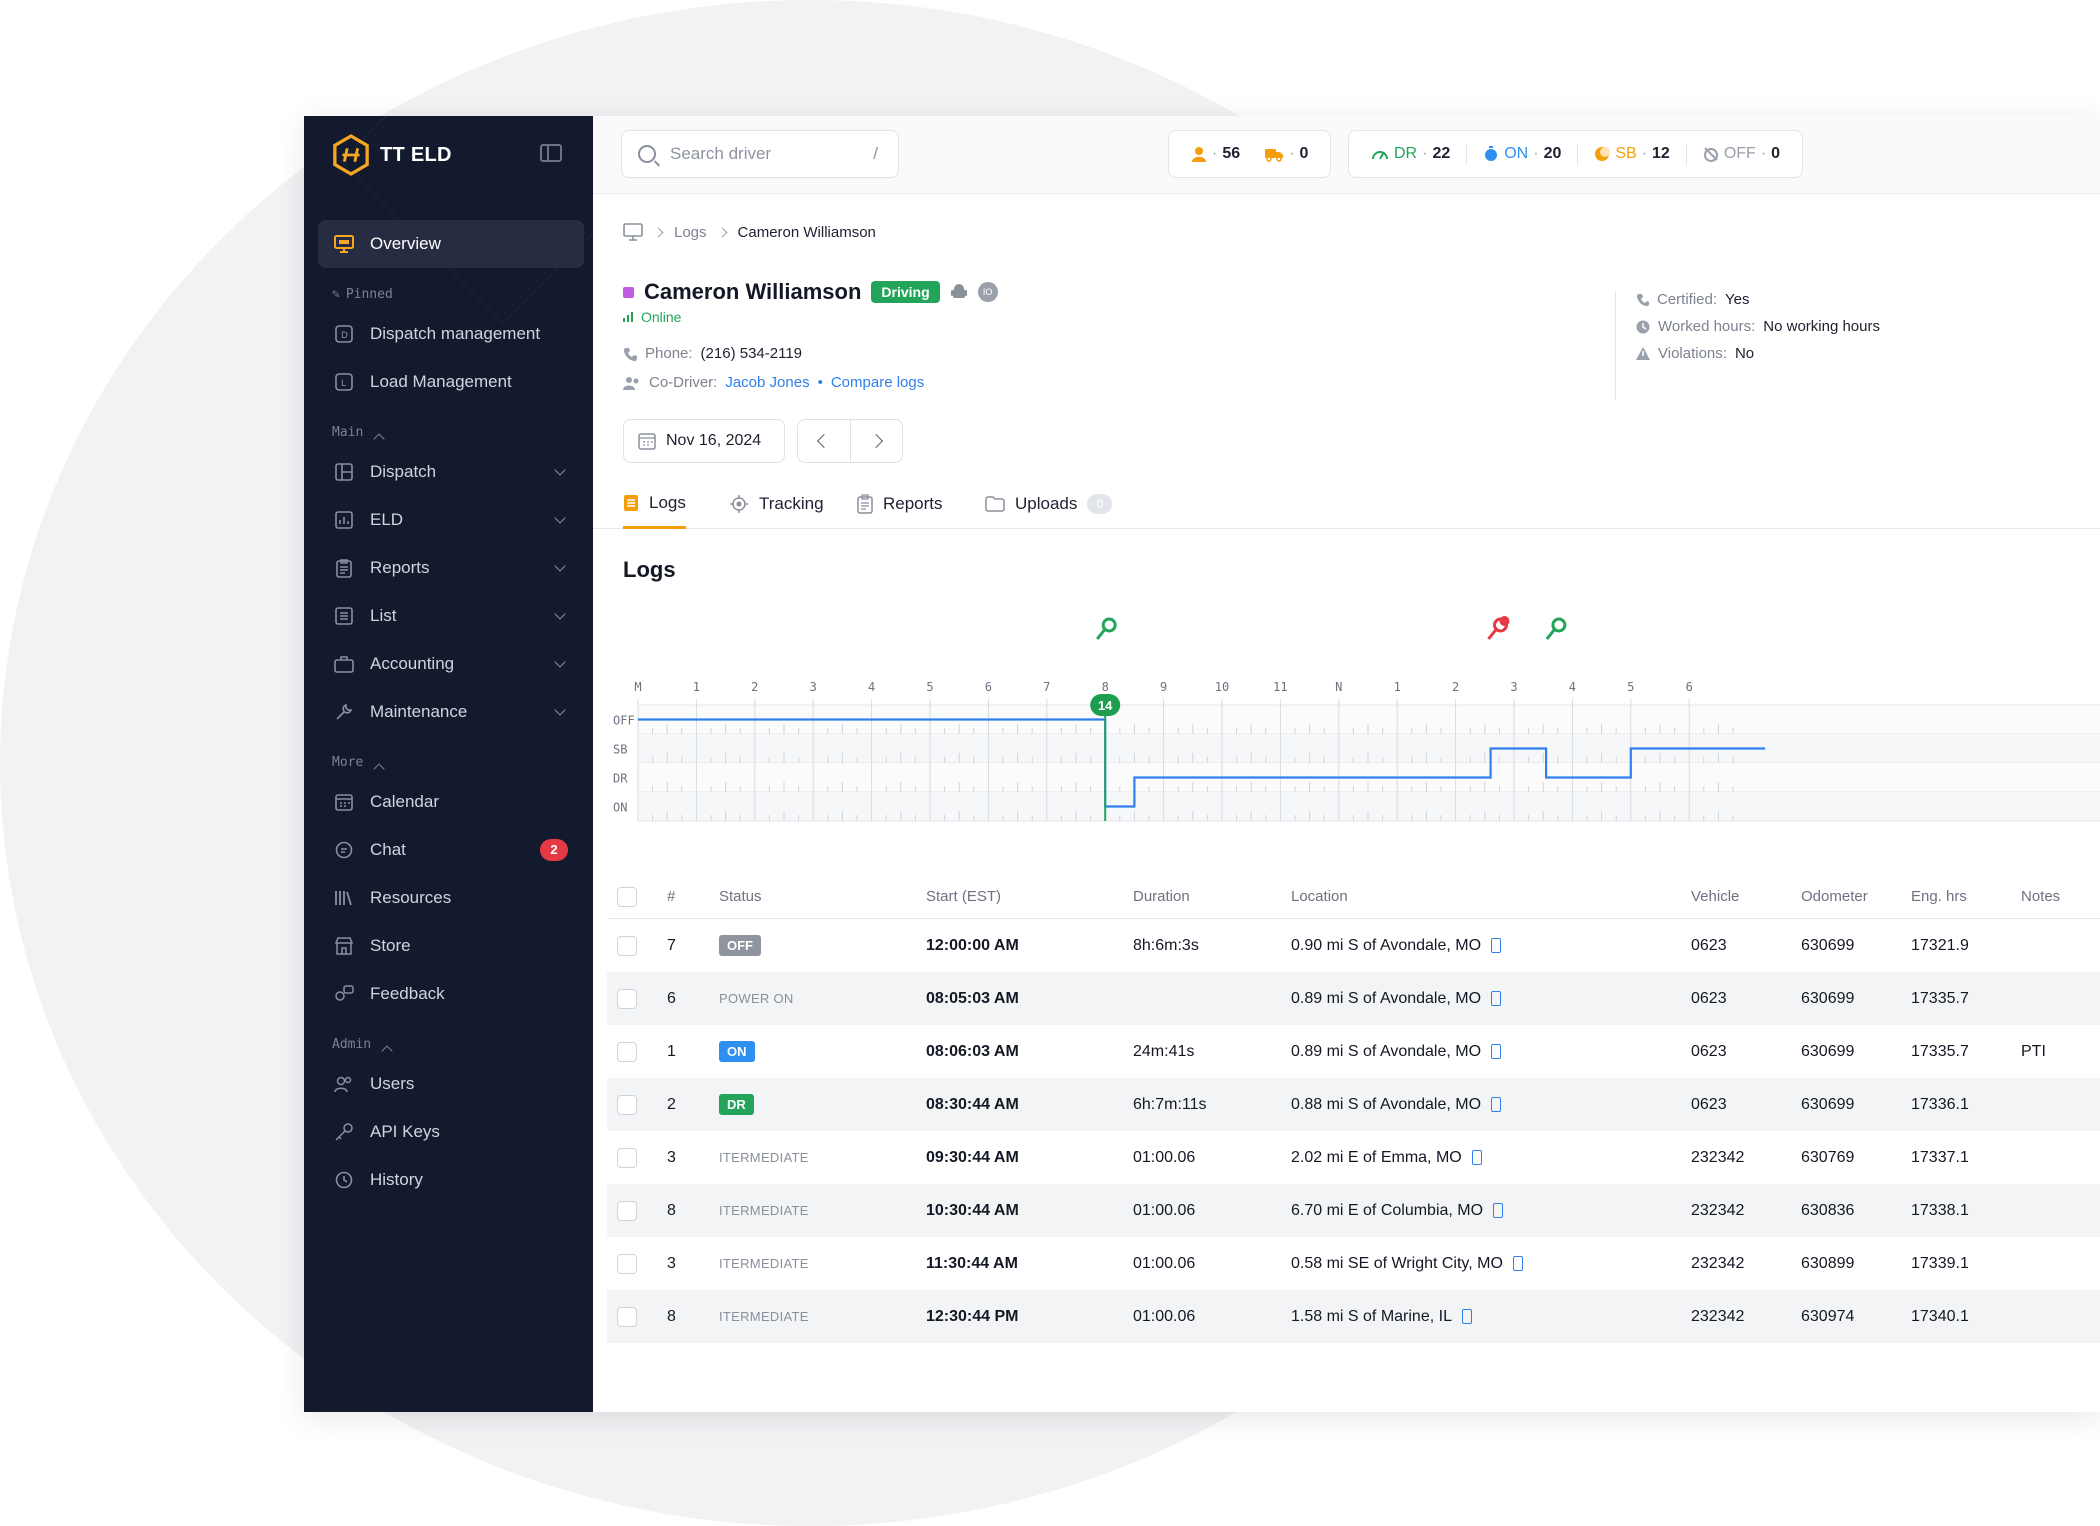 The width and height of the screenshot is (2100, 1526). Describe the element at coordinates (1643, 353) in the screenshot. I see `warning-icon` at that location.